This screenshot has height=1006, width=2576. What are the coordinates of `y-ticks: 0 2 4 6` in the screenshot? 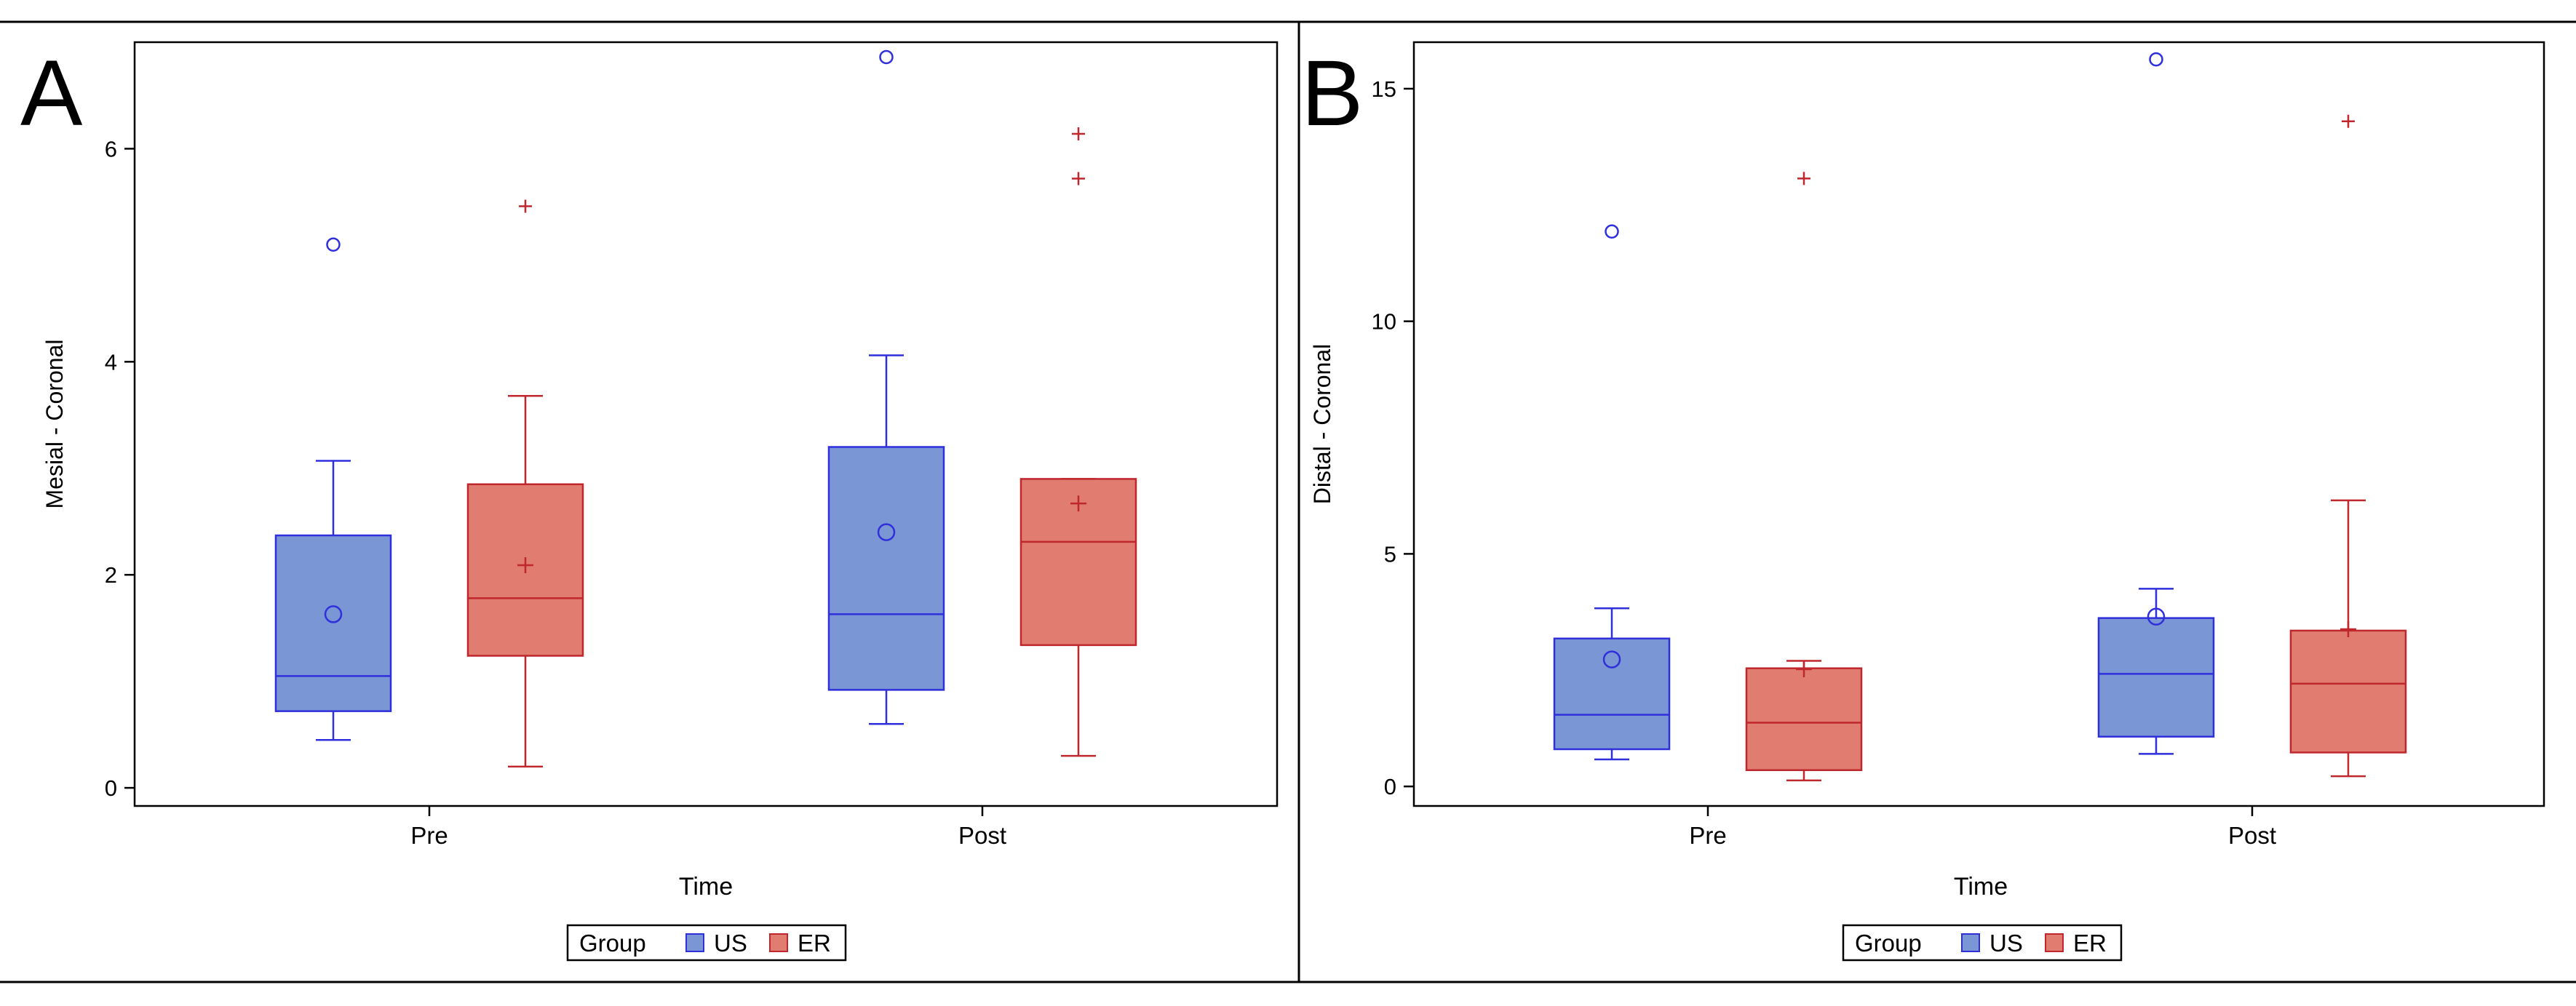 It's located at (120, 468).